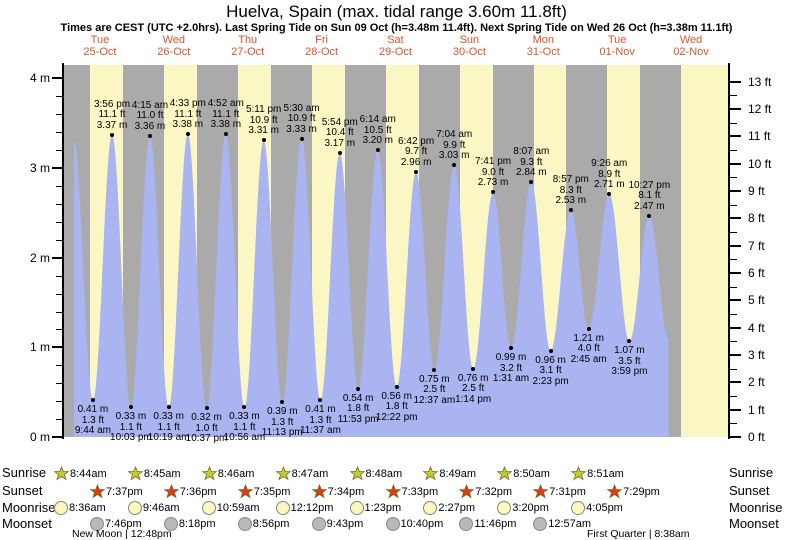  Describe the element at coordinates (375, 508) in the screenshot. I see `moonrise-entry-5: 1:23pm` at that location.